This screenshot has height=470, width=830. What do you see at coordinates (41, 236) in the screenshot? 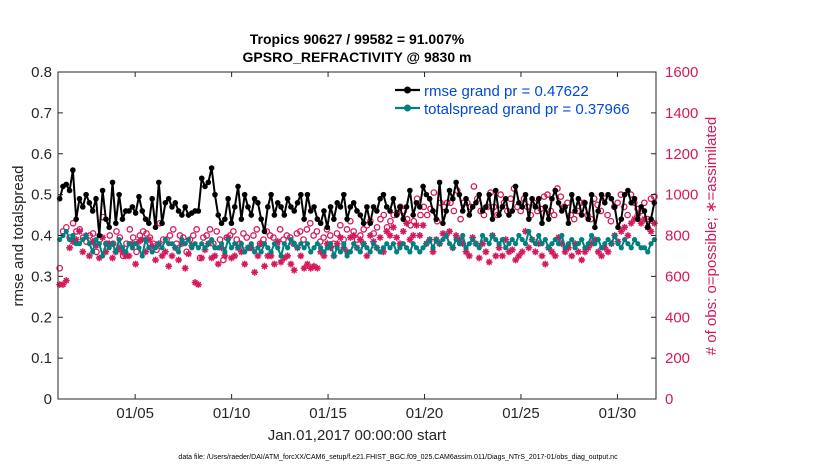
I see `y-tick-label-left: 0.4` at bounding box center [41, 236].